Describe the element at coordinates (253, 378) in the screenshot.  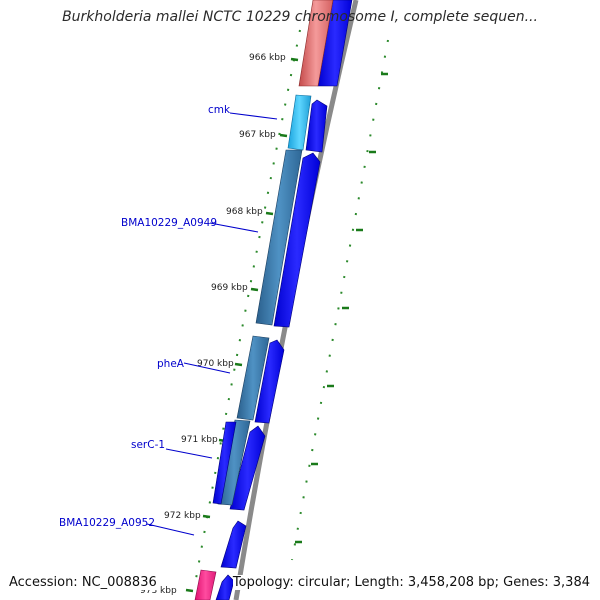
I see `cds-pheA` at that location.